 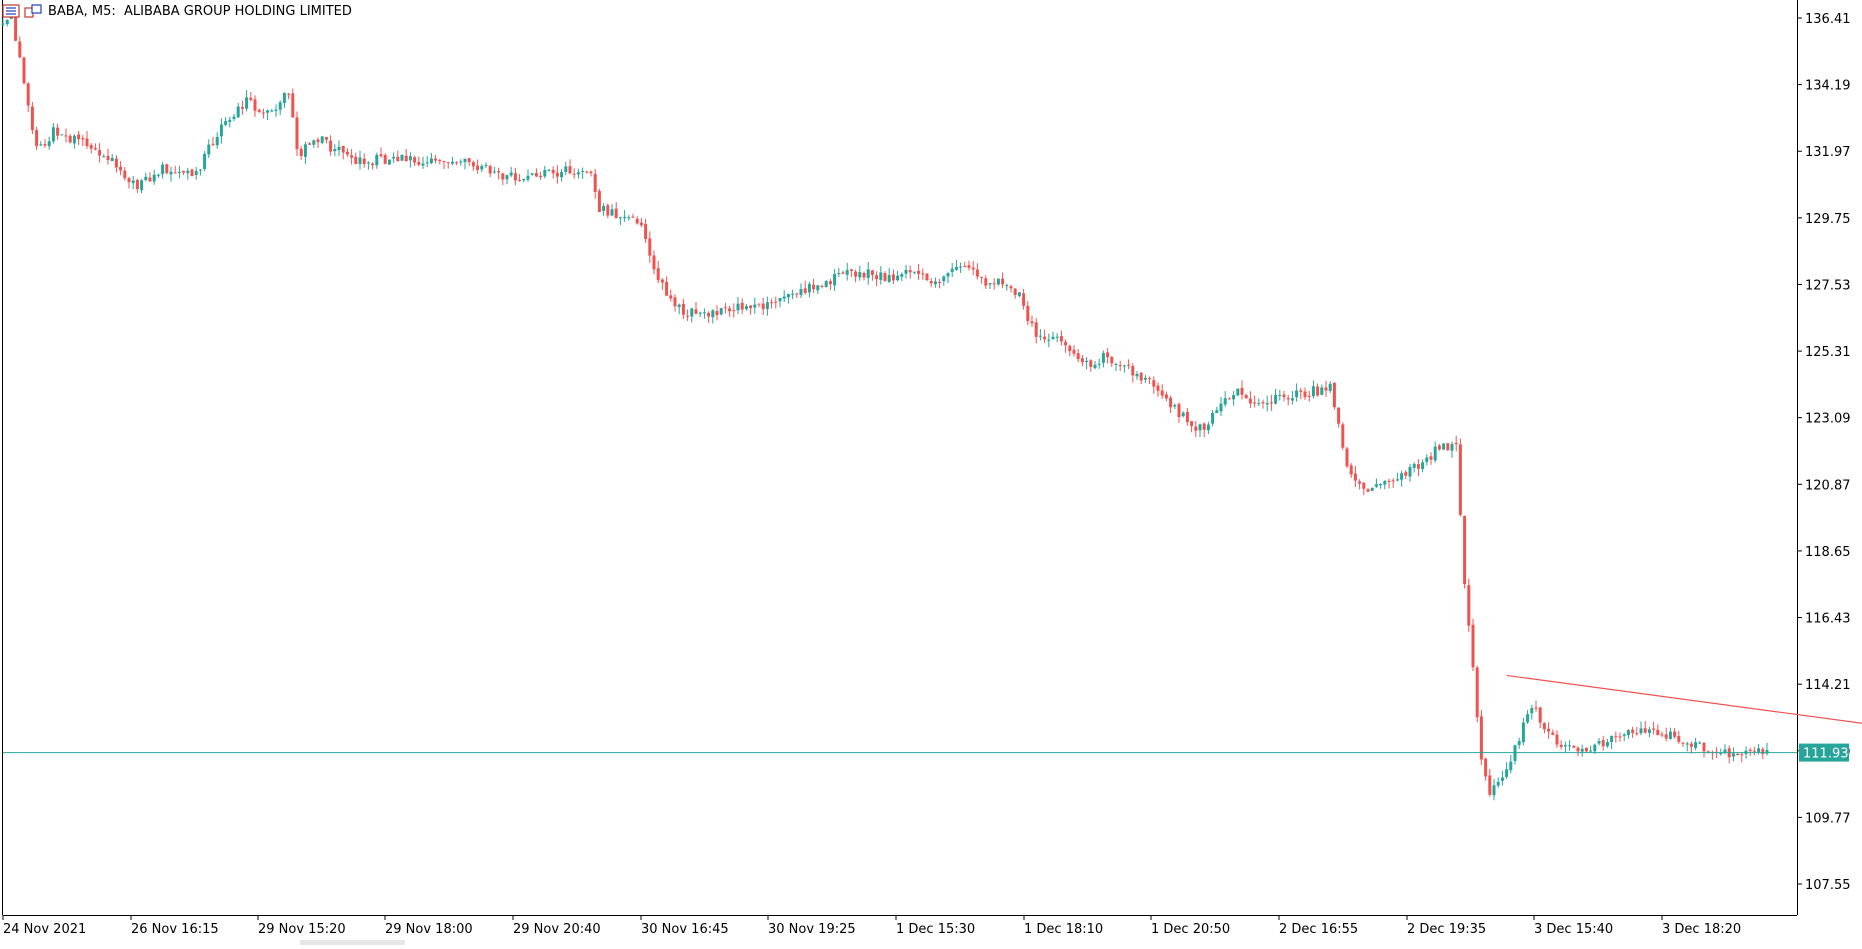 What do you see at coordinates (11, 11) in the screenshot?
I see `chart-menu-icon` at bounding box center [11, 11].